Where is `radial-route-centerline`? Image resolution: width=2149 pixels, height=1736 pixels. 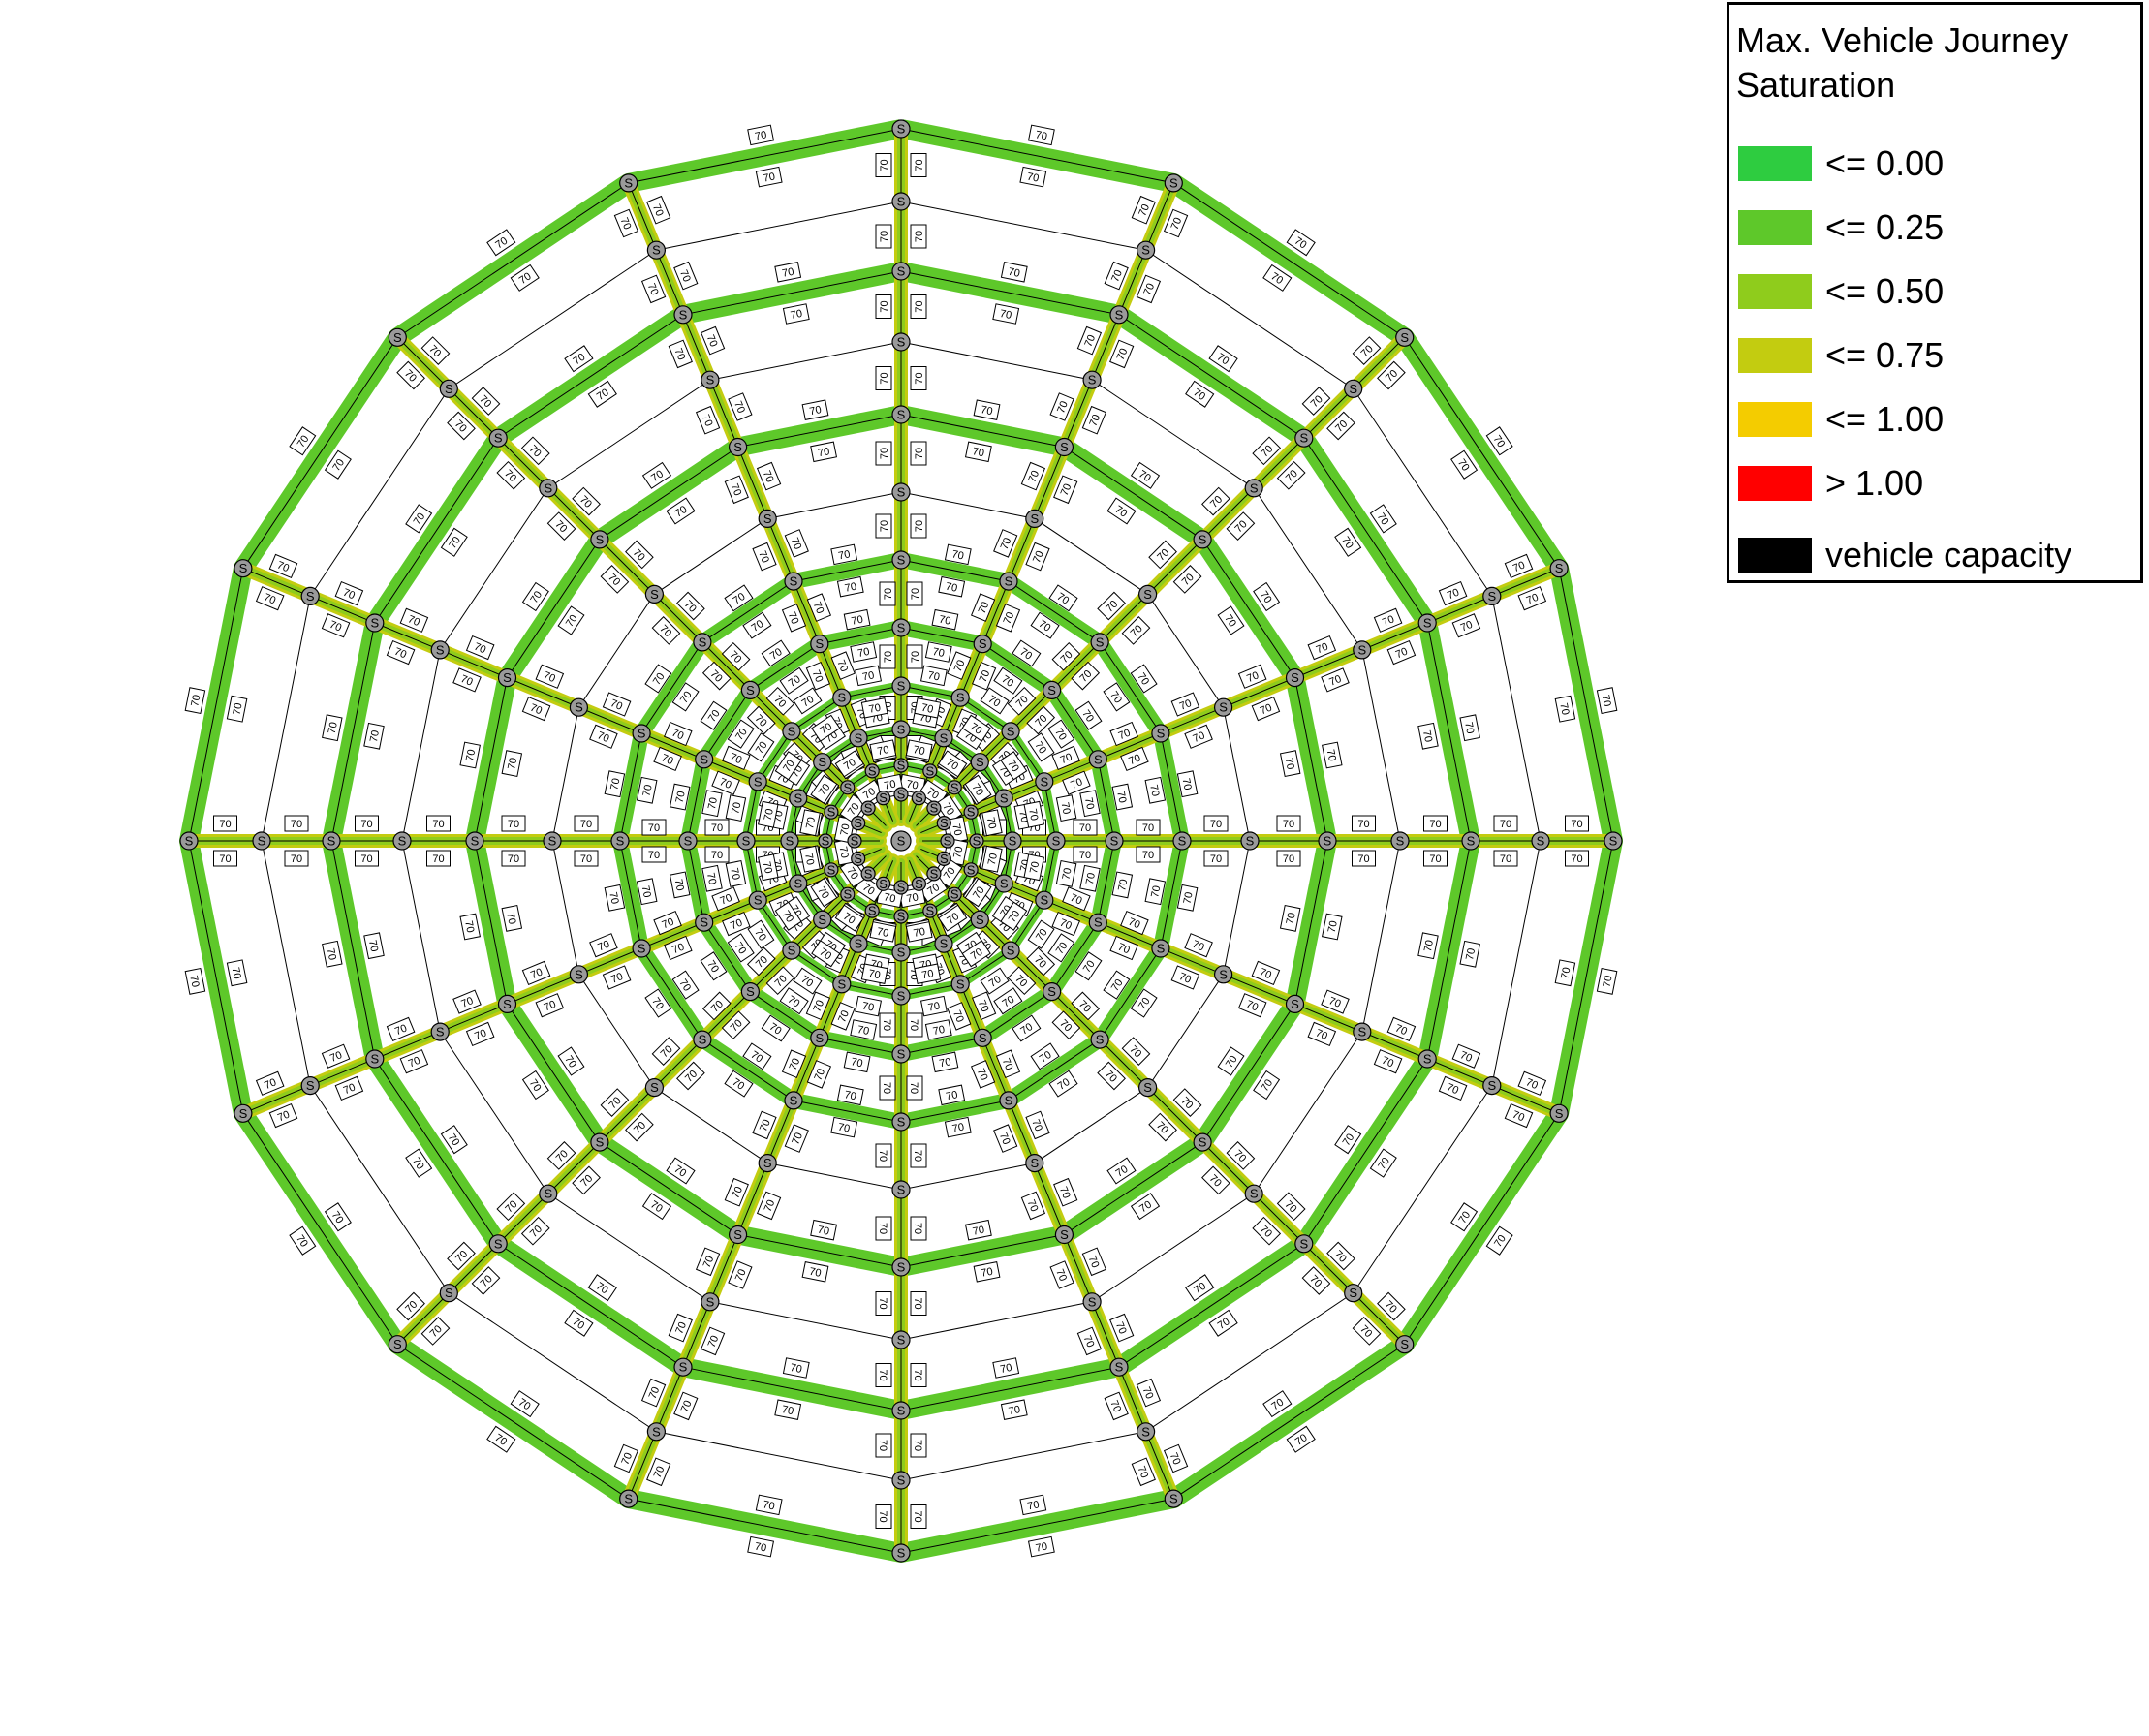 radial-route-centerline is located at coordinates (641, 1100).